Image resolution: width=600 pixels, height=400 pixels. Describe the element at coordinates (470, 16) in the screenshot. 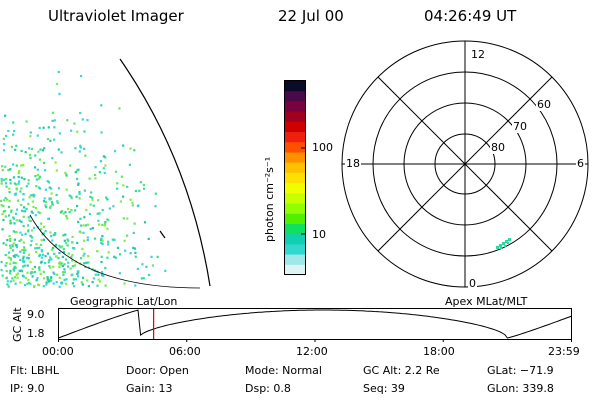

I see `time-label: 04:26:49 UT` at that location.